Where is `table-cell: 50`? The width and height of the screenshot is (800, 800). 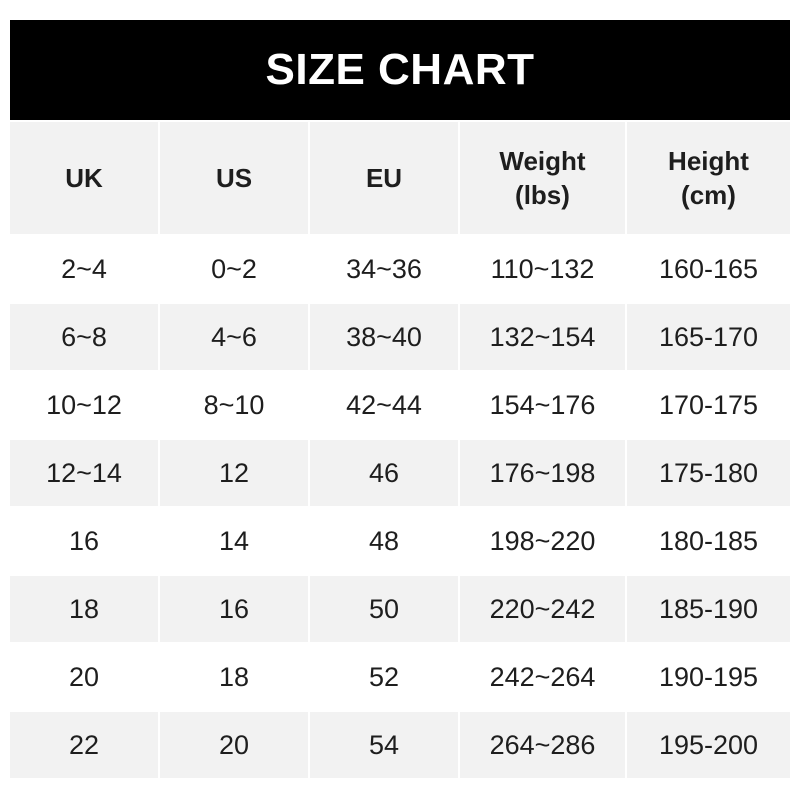
table-cell: 50 is located at coordinates (384, 609).